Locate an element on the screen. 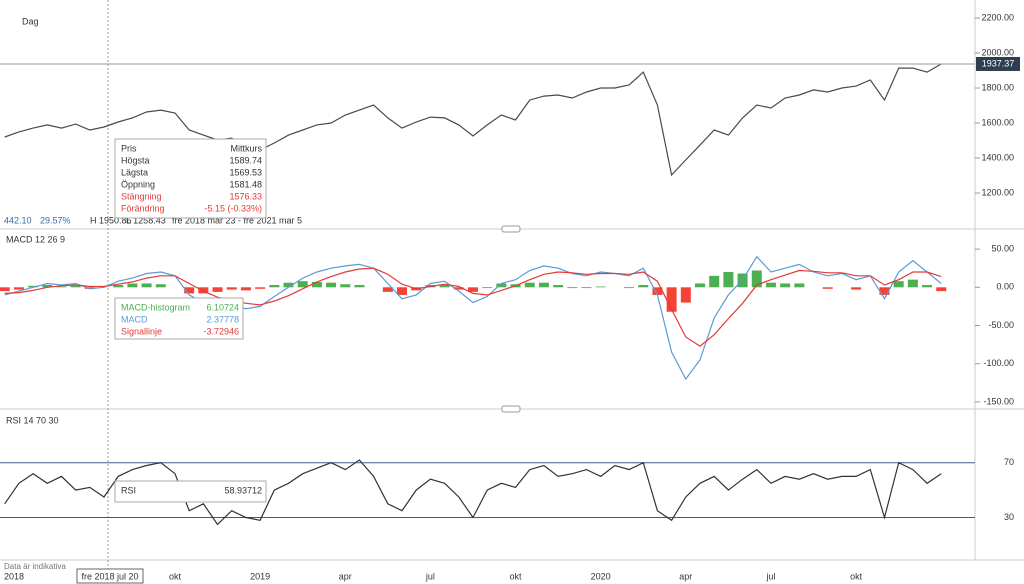 This screenshot has width=1024, height=584. legend-name: Signallinje is located at coordinates (141, 331).